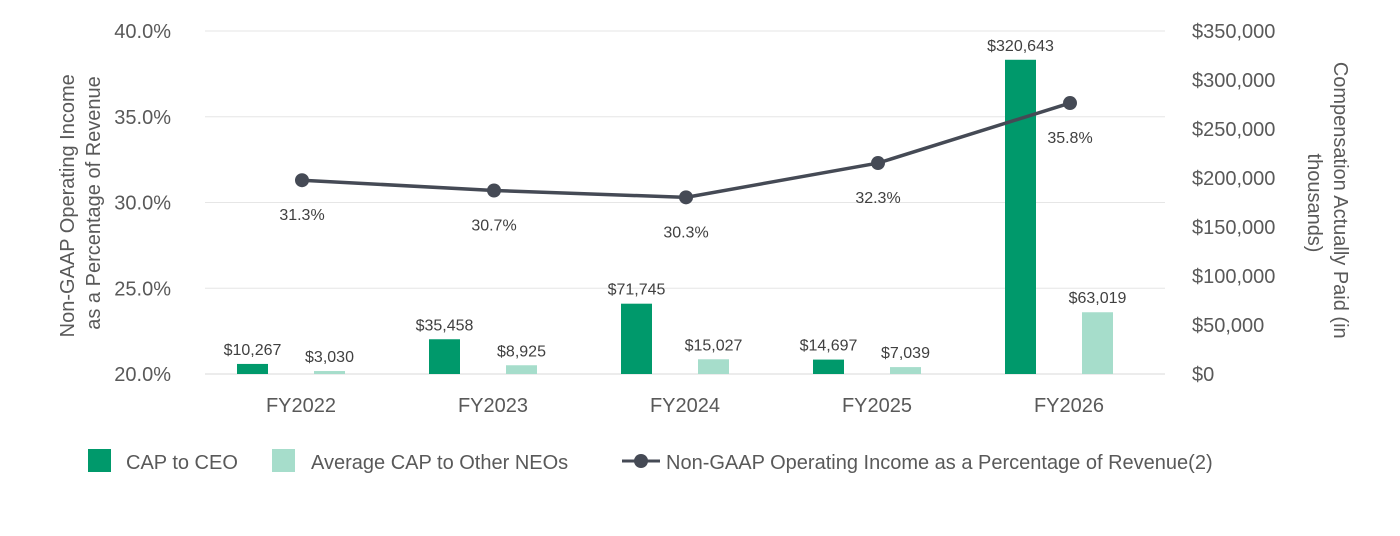 The width and height of the screenshot is (1400, 536). What do you see at coordinates (283, 460) in the screenshot?
I see `legend-swatch-avg-cap-neos` at bounding box center [283, 460].